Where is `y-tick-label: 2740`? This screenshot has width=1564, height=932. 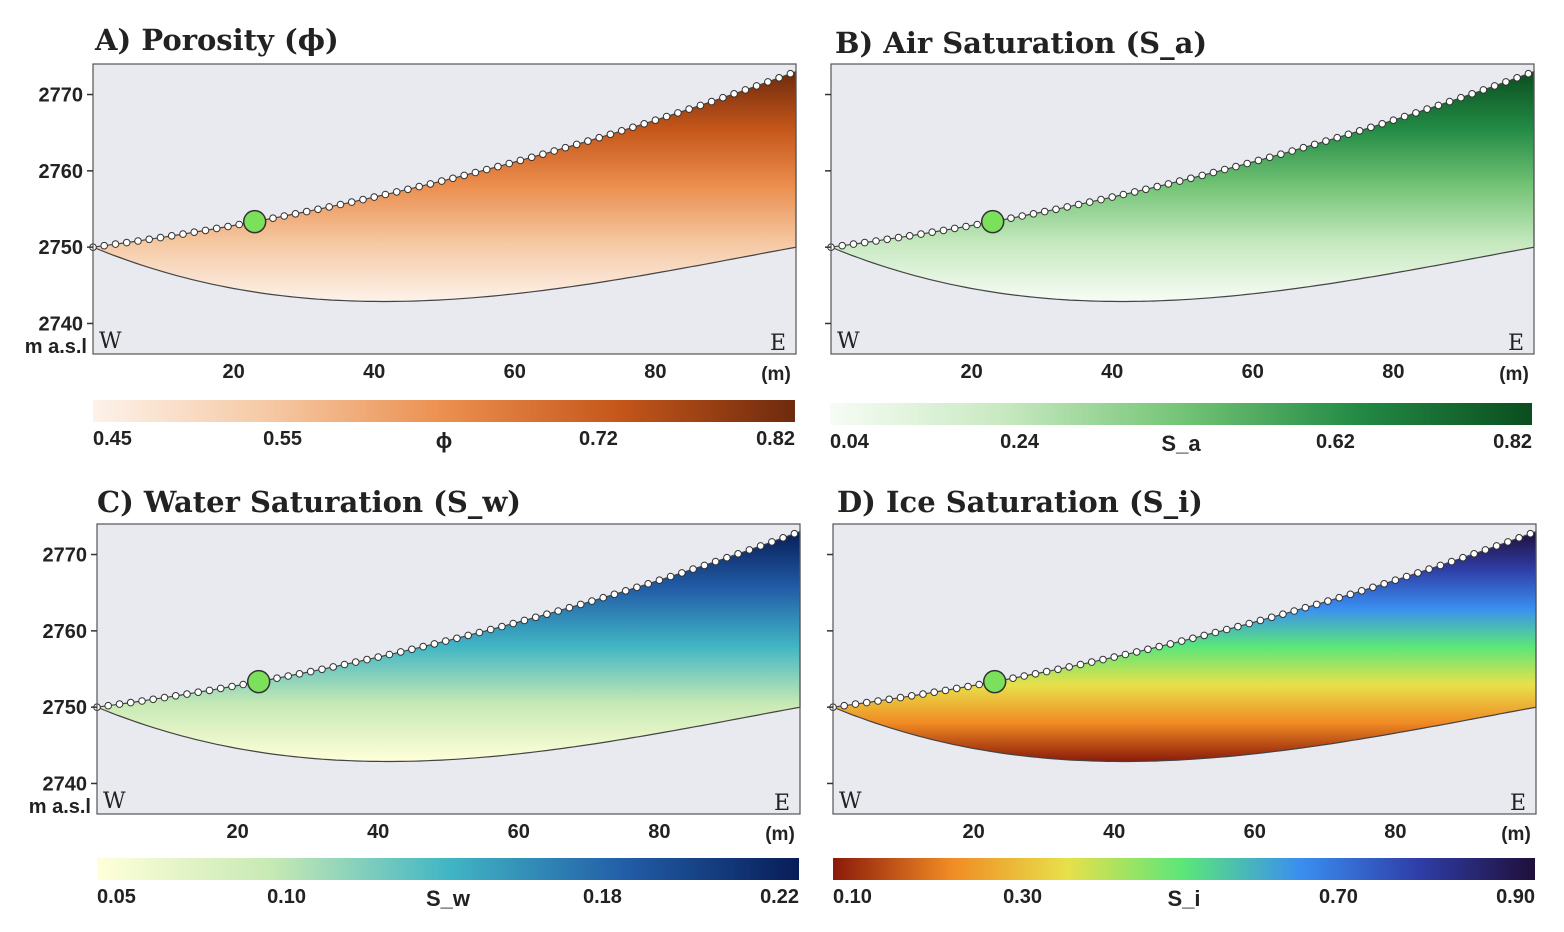 y-tick-label: 2740 is located at coordinates (65, 784).